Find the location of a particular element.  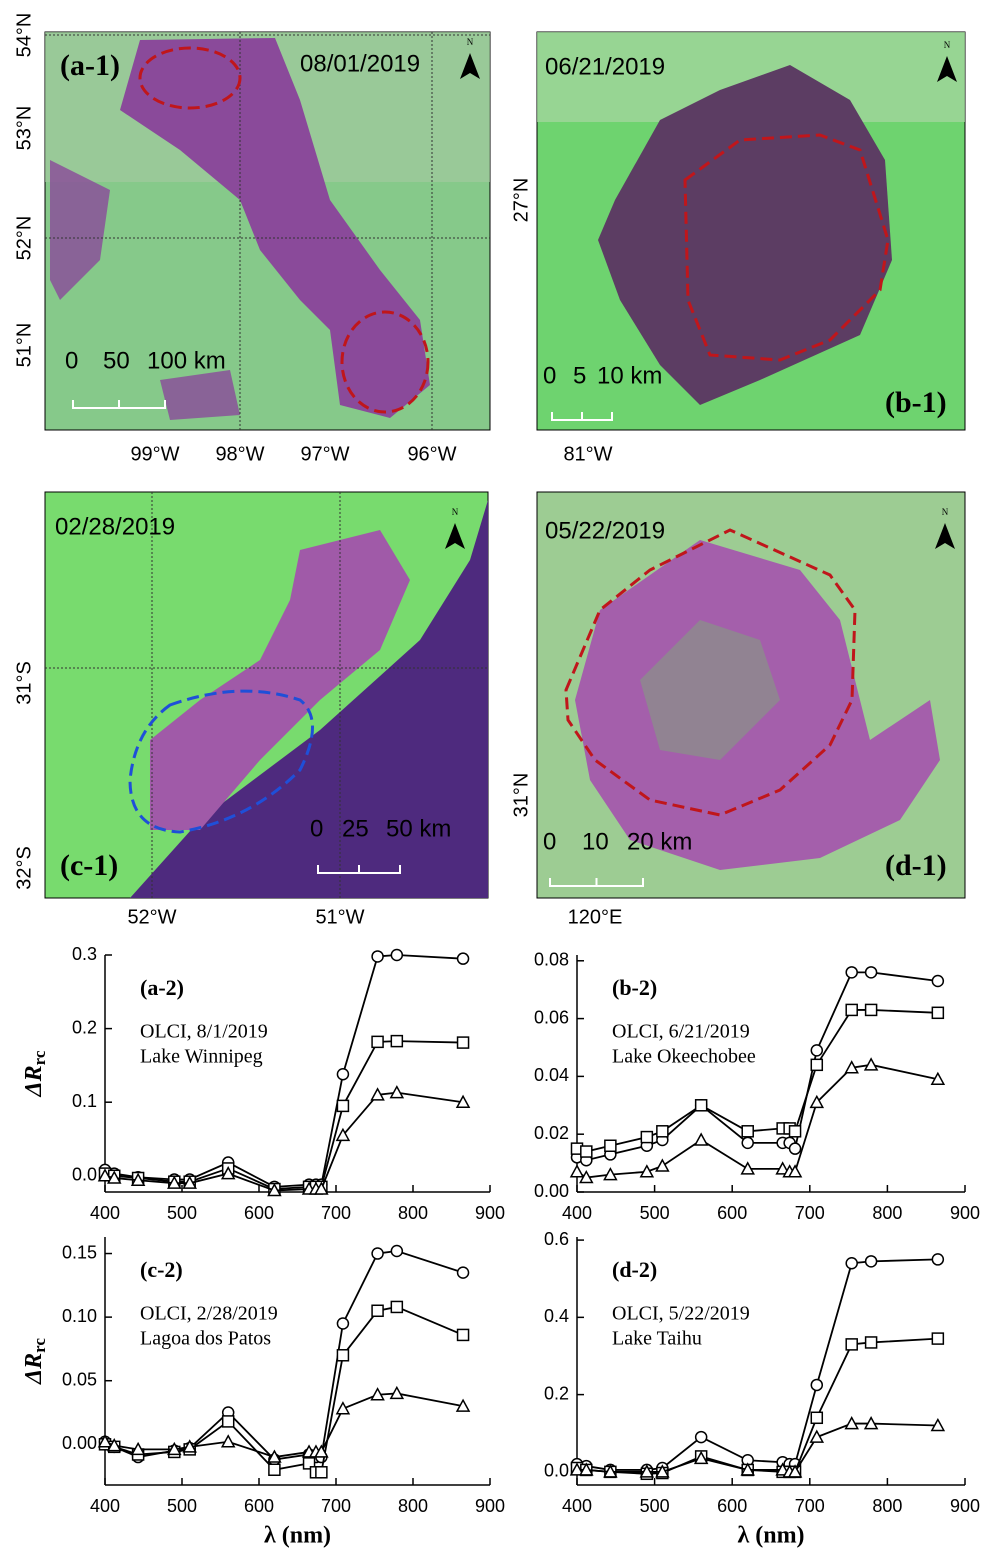

x-tick-label: 400 is located at coordinates (577, 1506).